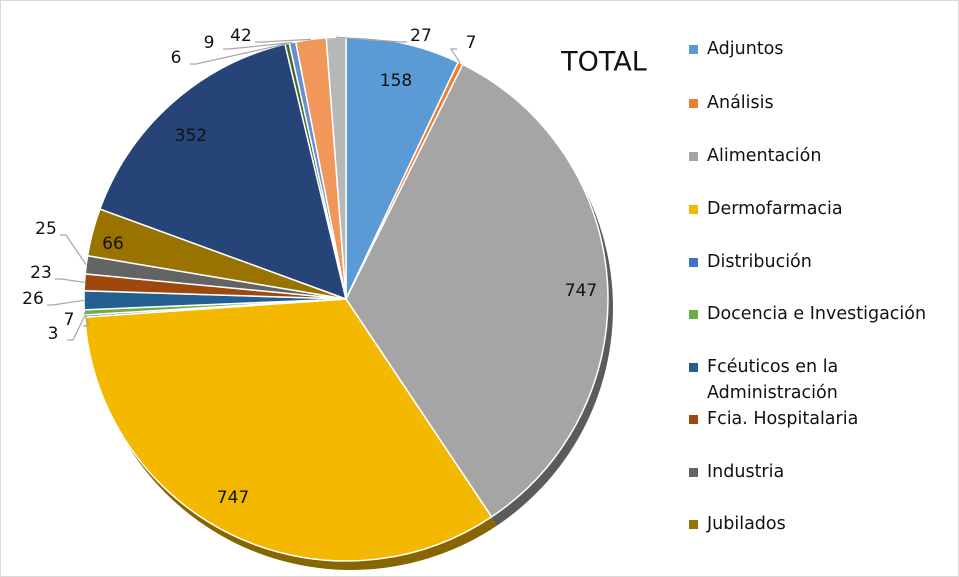 The height and width of the screenshot is (577, 959). What do you see at coordinates (176, 58) in the screenshot?
I see `data-label: 6` at bounding box center [176, 58].